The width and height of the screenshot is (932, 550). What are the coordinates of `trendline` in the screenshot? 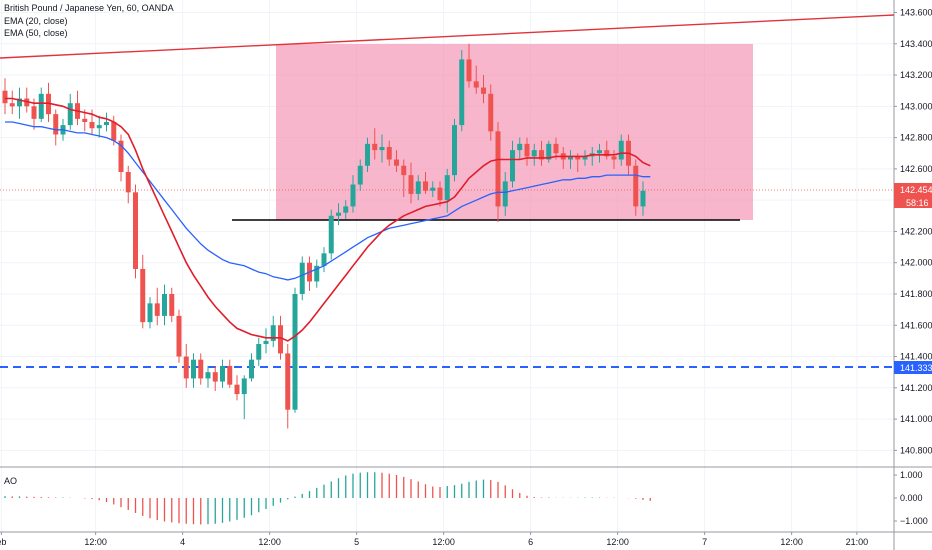 It's located at (447, 36).